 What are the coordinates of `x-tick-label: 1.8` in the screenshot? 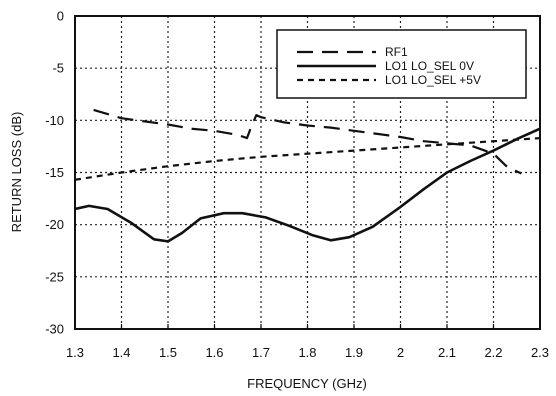 It's located at (307, 352).